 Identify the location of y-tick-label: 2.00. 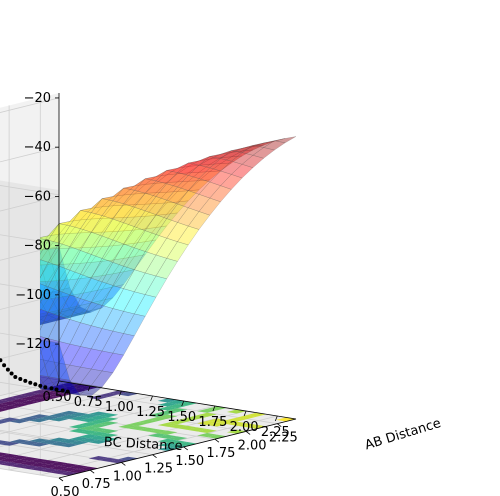
(252, 445).